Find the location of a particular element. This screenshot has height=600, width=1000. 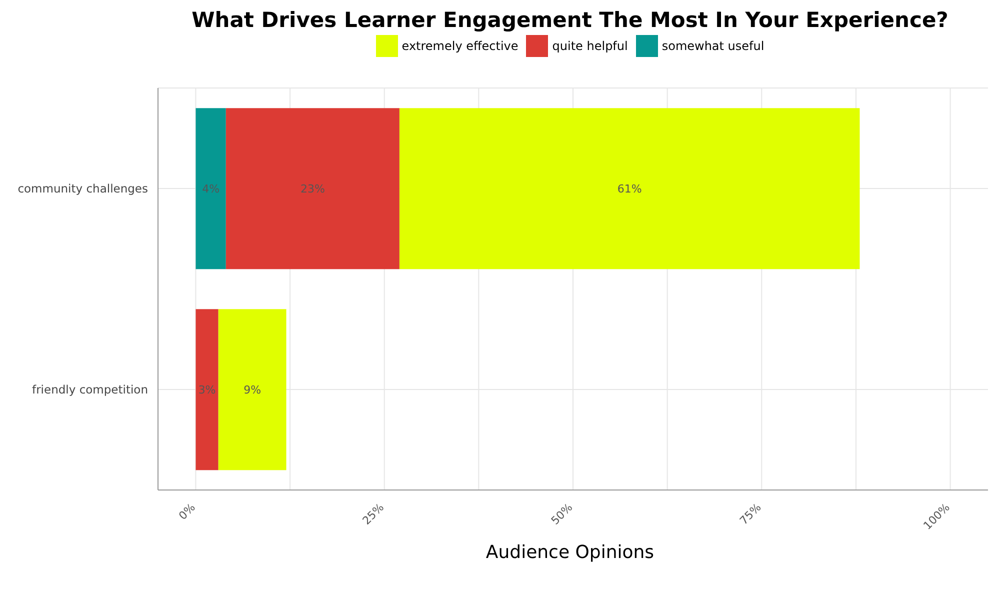

legend-label: extremely effective is located at coordinates (460, 46).